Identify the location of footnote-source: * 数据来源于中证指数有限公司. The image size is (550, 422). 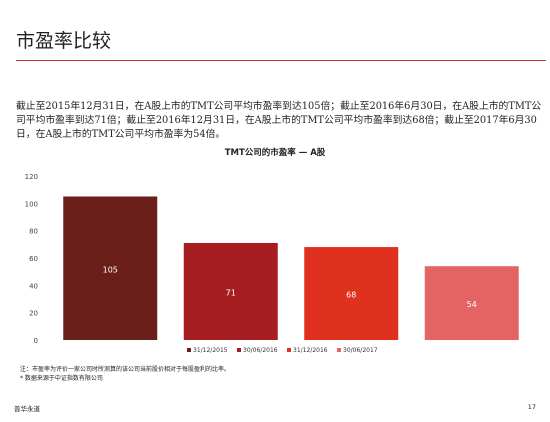
(61, 378).